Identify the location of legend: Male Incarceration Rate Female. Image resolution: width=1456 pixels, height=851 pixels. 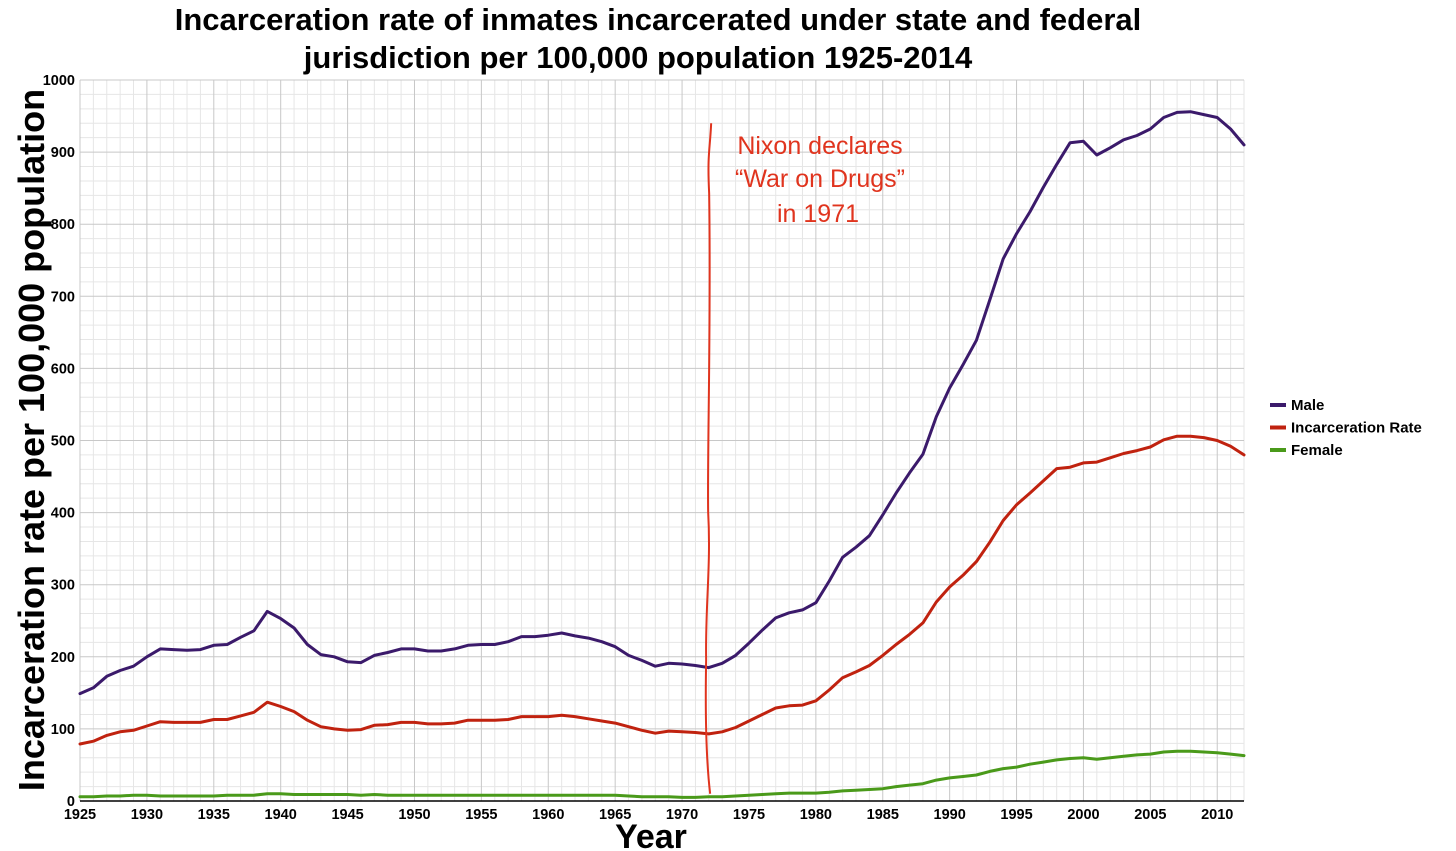
(1346, 428).